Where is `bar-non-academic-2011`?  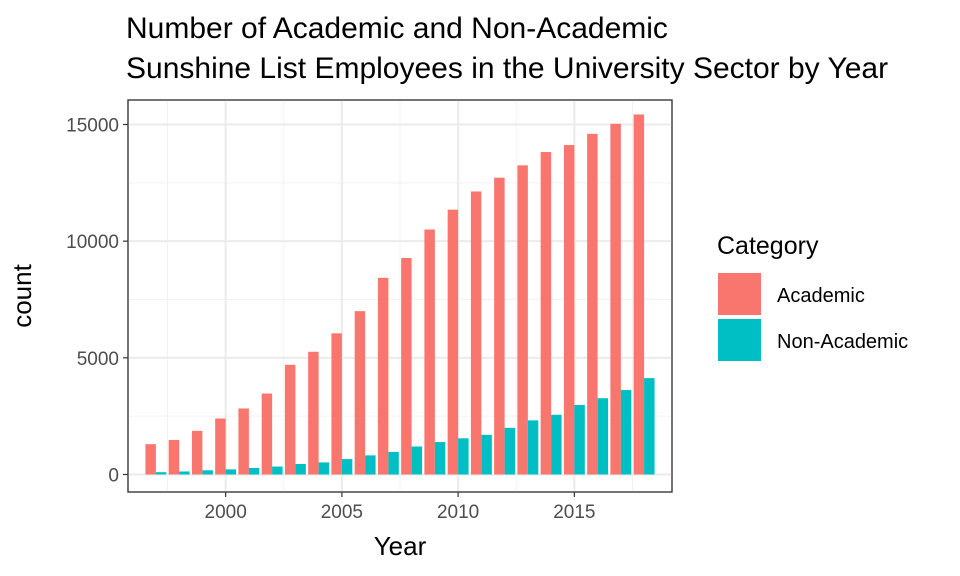
bar-non-academic-2011 is located at coordinates (486, 454).